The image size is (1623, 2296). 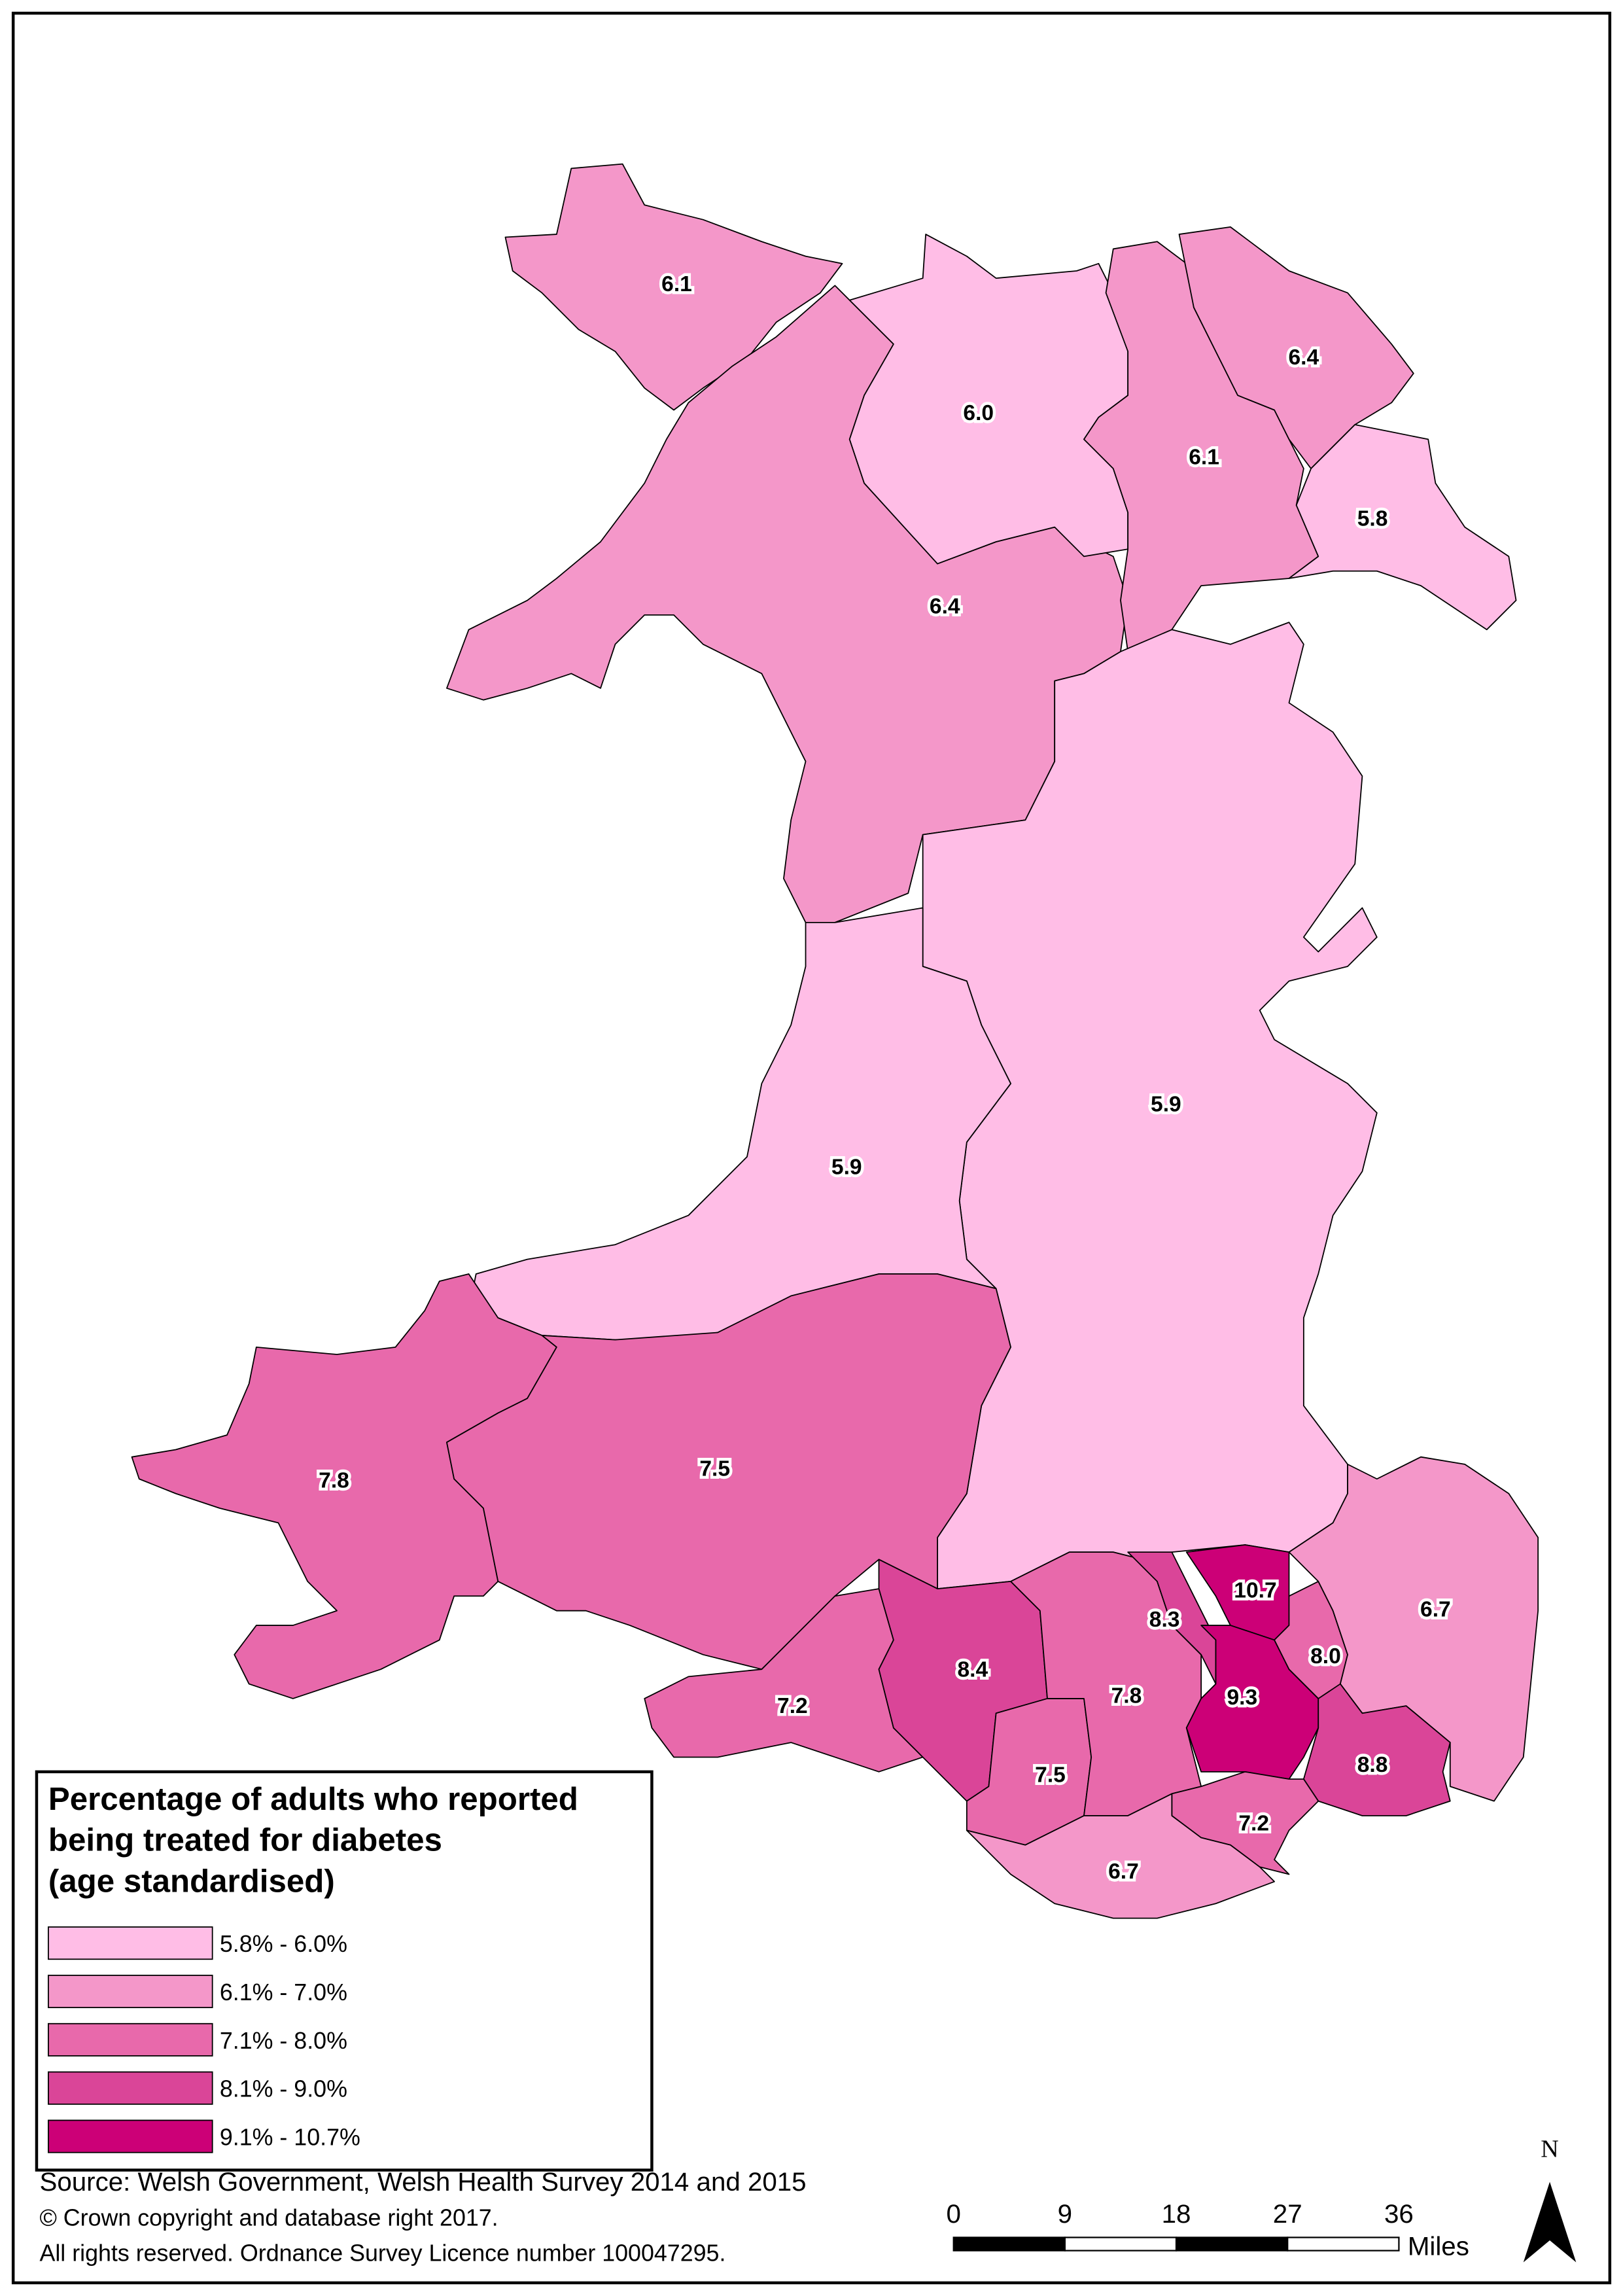 What do you see at coordinates (1550, 2222) in the screenshot?
I see `north-arrow` at bounding box center [1550, 2222].